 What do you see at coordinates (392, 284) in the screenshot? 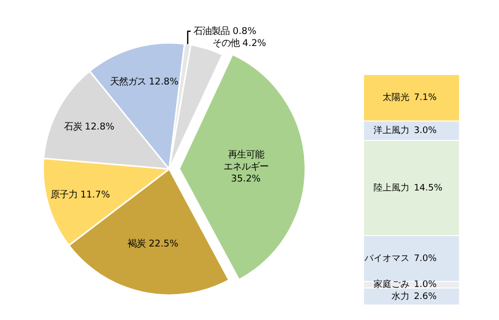
I see `series-label: 家庭ごみ` at bounding box center [392, 284].